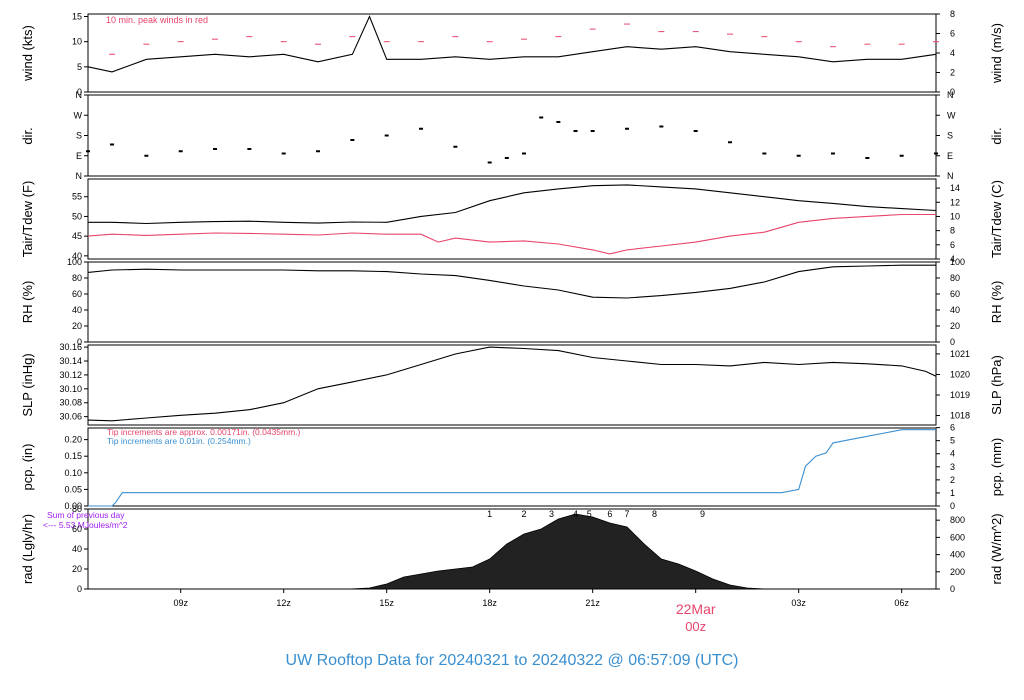  Describe the element at coordinates (509, 467) in the screenshot. I see `pcp-series: 0.00 0.05 0.10 0.15 0.20 0 1 2 3 4 5 6` at that location.